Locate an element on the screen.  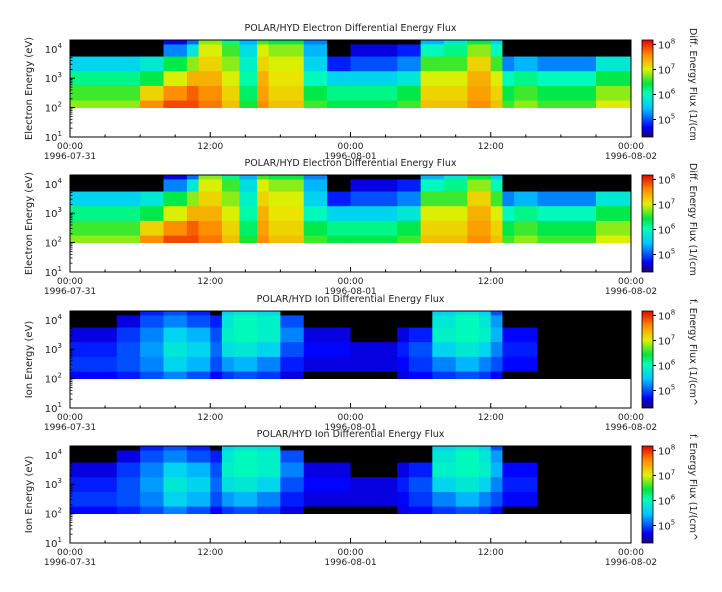
heatmap-cells is located at coordinates (351, 345).